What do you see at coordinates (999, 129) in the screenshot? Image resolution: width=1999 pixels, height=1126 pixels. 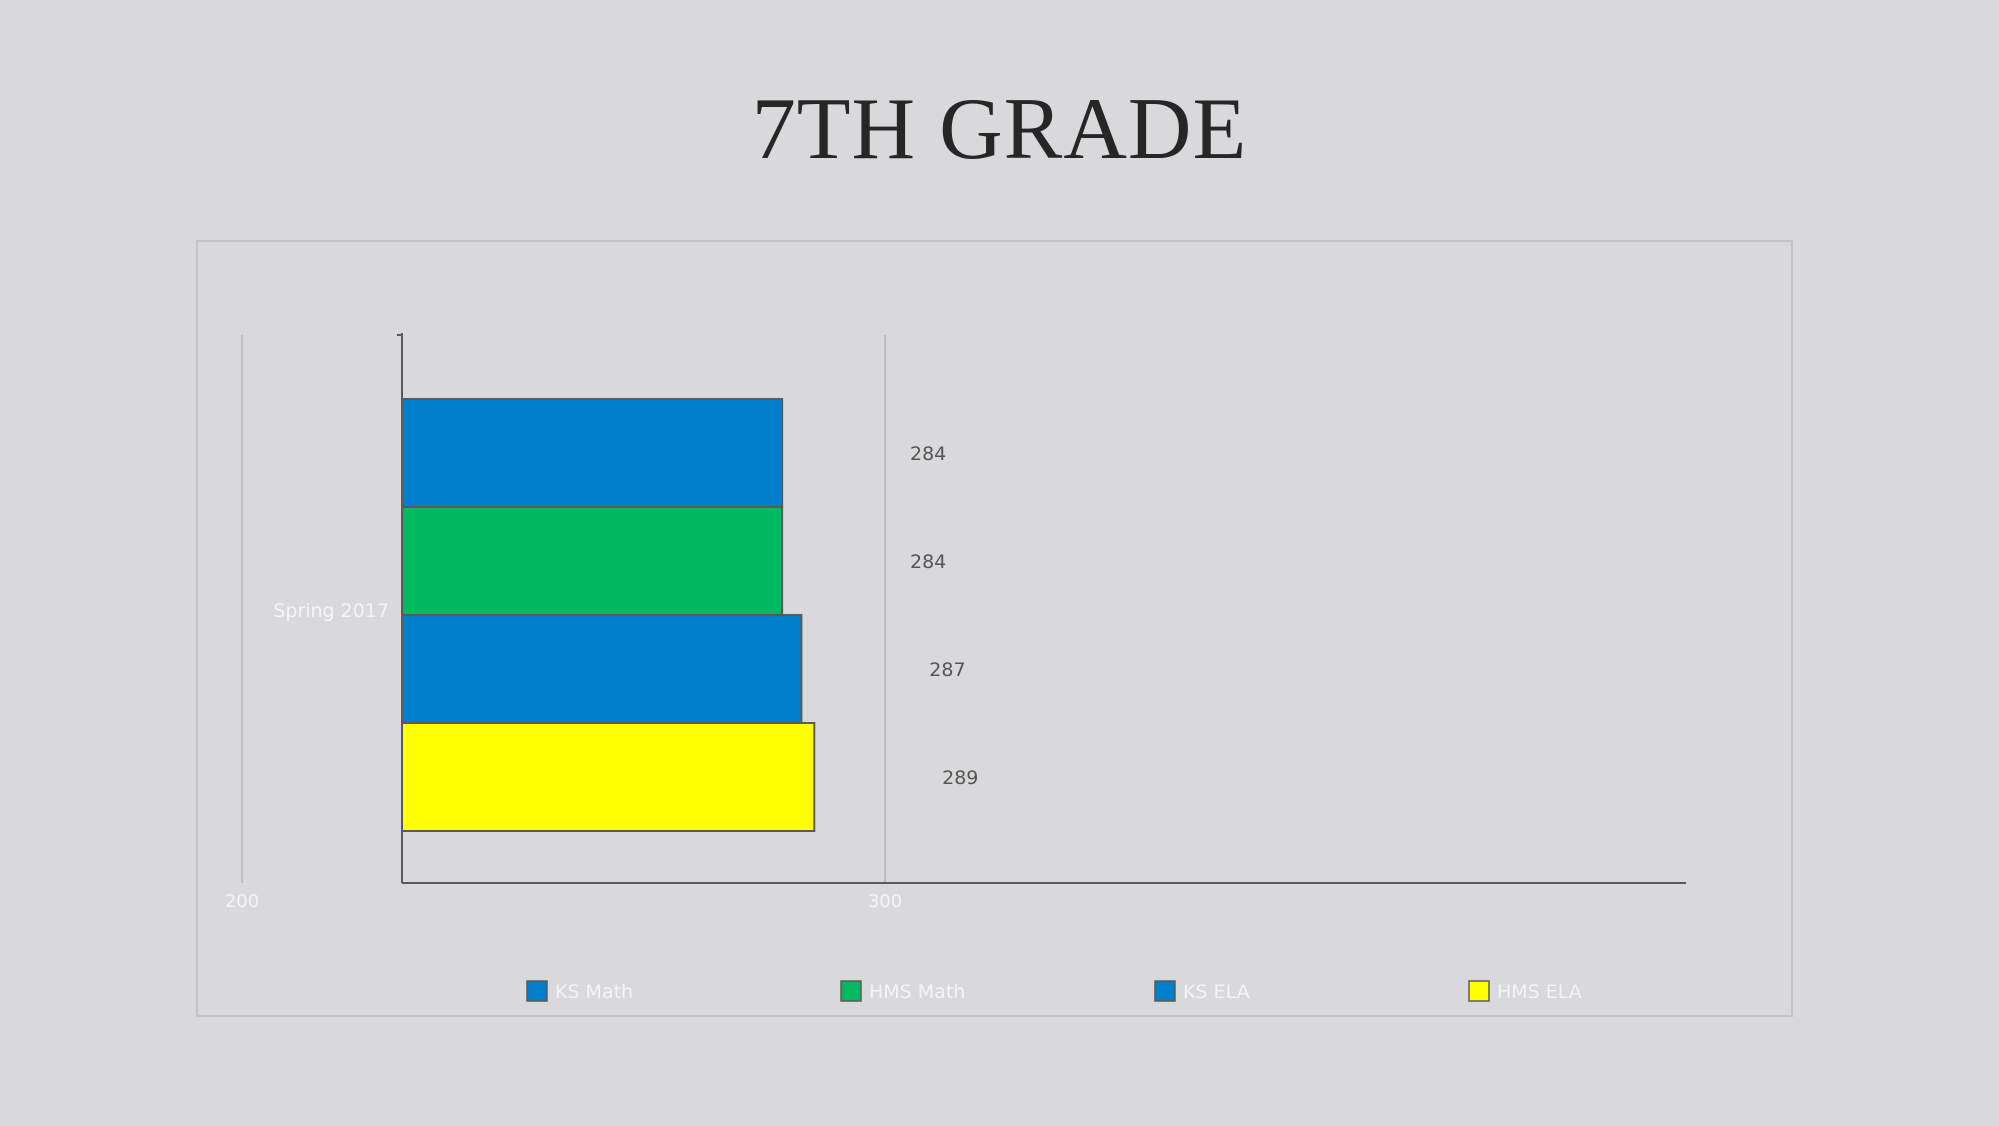 I see `slide-title: 7TH GRADE` at bounding box center [999, 129].